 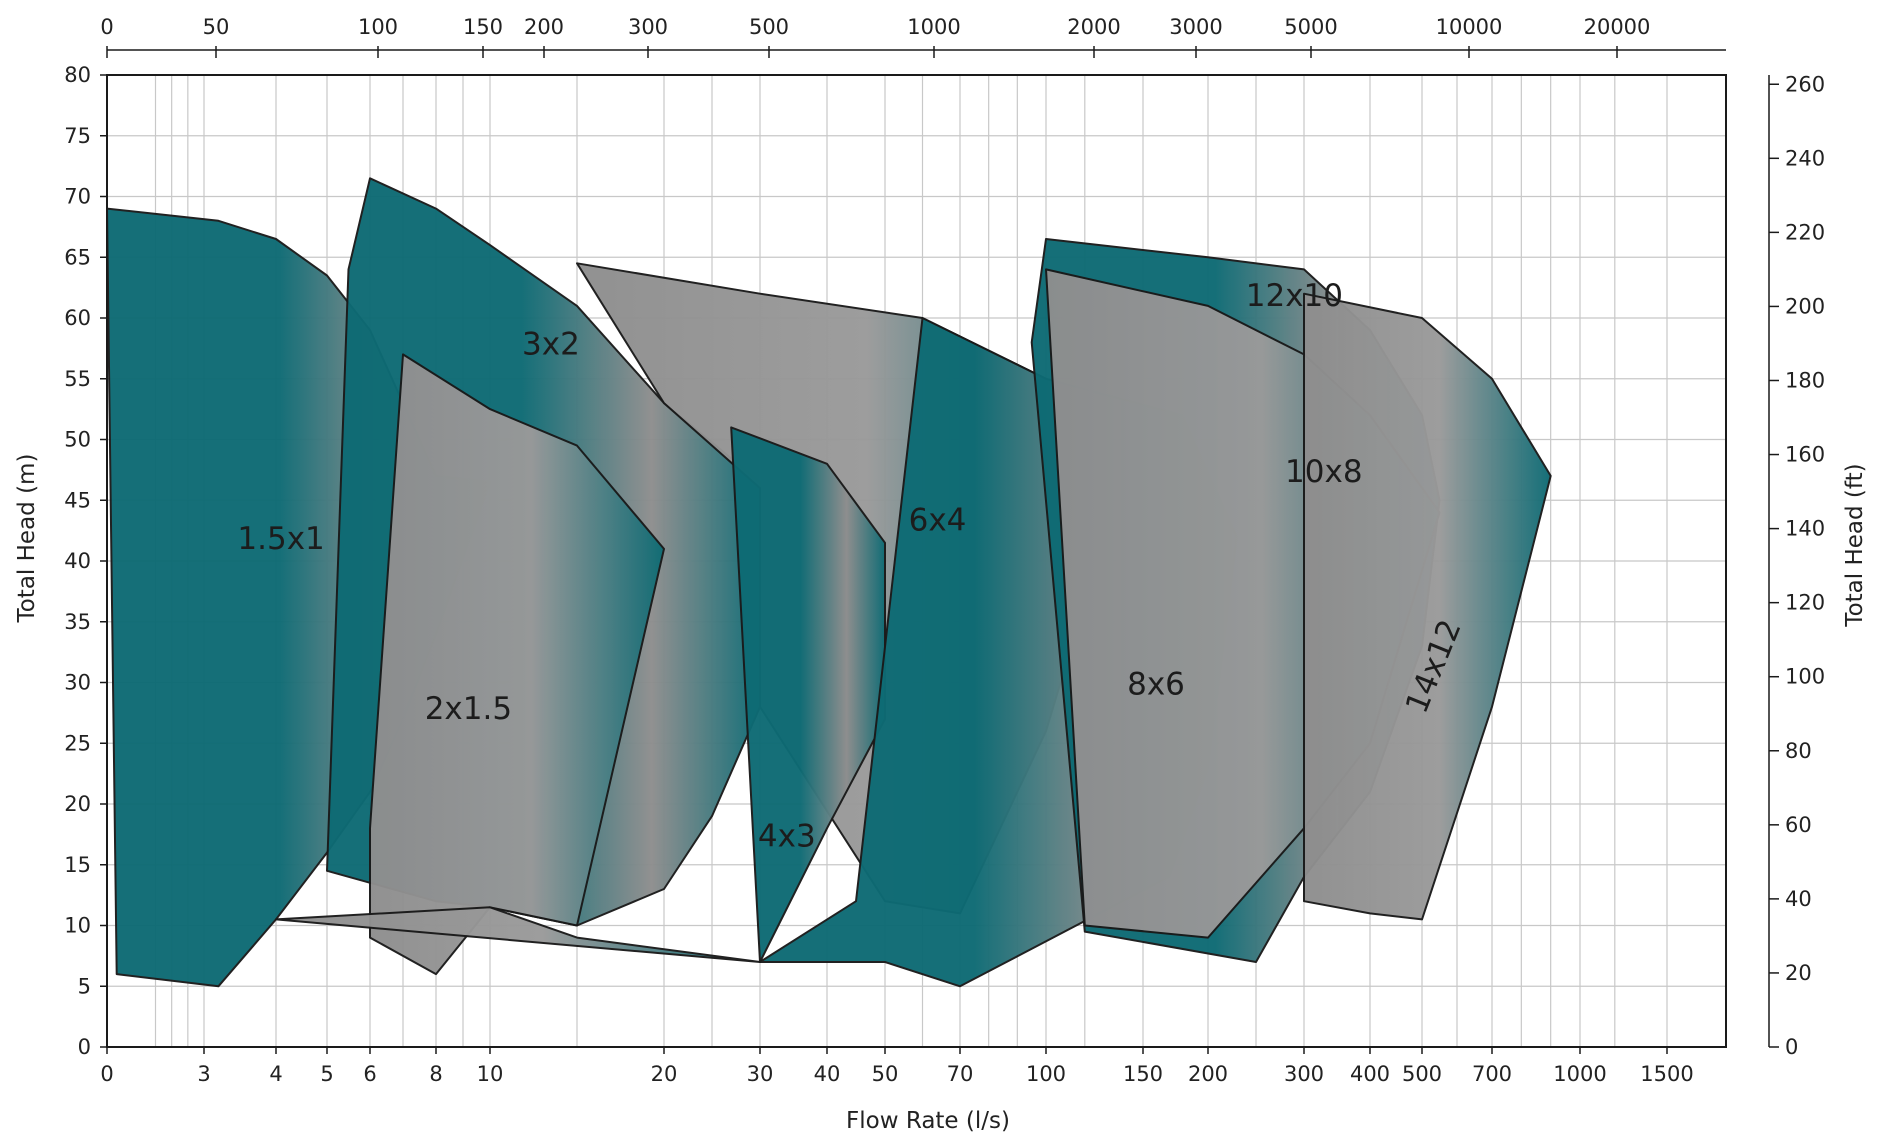 What do you see at coordinates (517, 664) in the screenshot?
I see `pump-region-2x1.5` at bounding box center [517, 664].